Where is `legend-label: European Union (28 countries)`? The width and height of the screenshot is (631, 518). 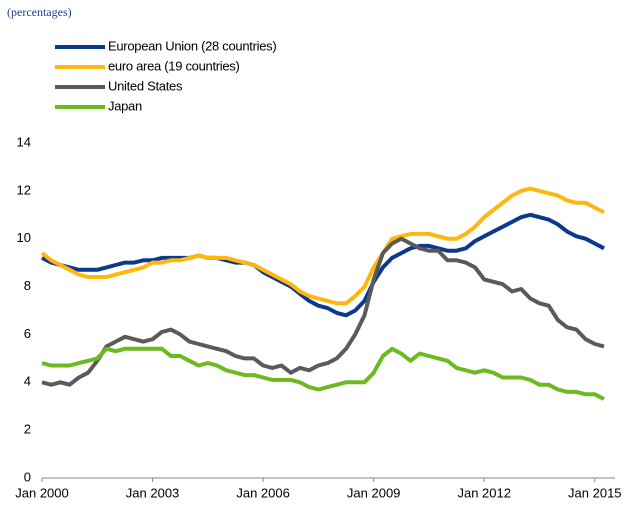
legend-label: European Union (28 countries) is located at coordinates (192, 45).